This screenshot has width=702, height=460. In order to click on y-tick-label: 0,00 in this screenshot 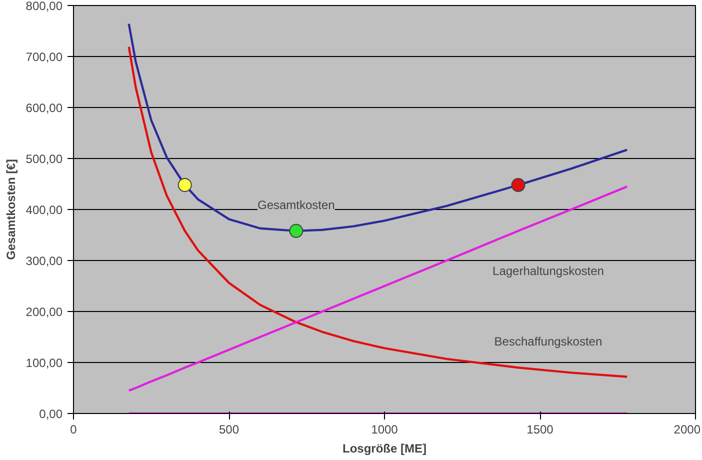, I will do `click(51, 414)`.